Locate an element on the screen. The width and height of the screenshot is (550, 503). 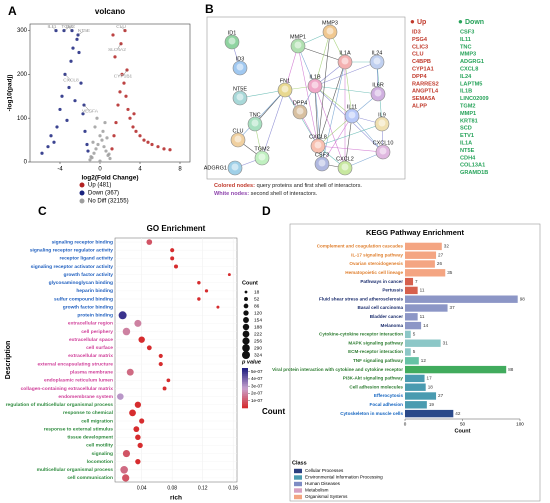
x-tick-label: 0.04 is located at coordinates (142, 488).